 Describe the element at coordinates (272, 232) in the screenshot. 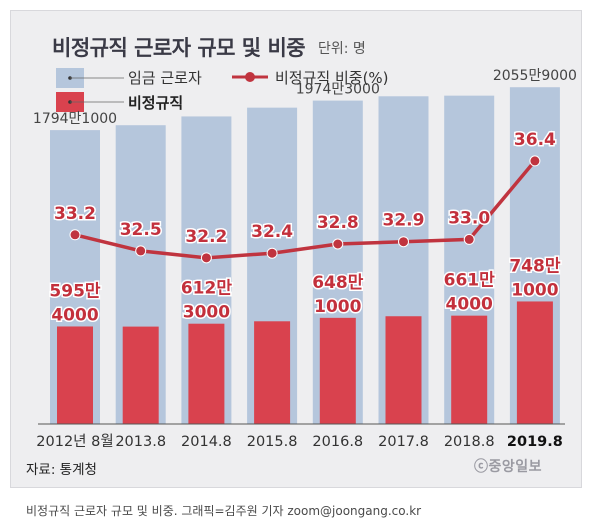

I see `ratio-label-3: 32.4` at that location.